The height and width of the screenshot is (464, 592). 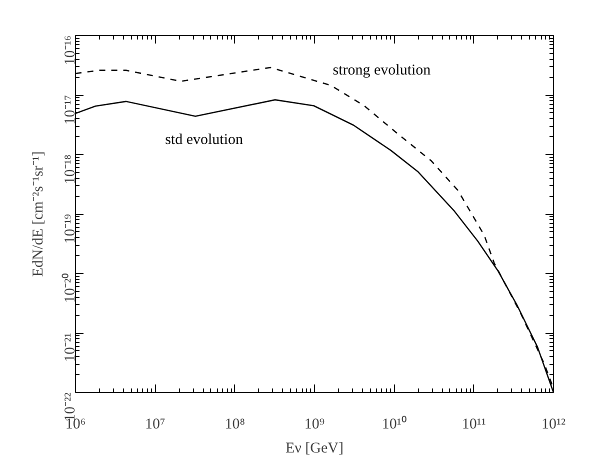 I want to click on x-tick-label: 10⁹, so click(x=314, y=424).